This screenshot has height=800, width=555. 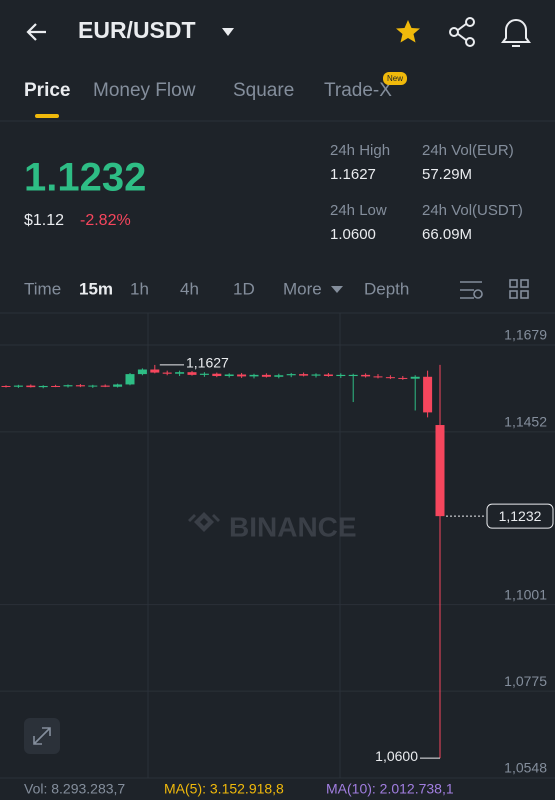 I want to click on indicator-value: Vol: 8.293.283,7, so click(x=74, y=789).